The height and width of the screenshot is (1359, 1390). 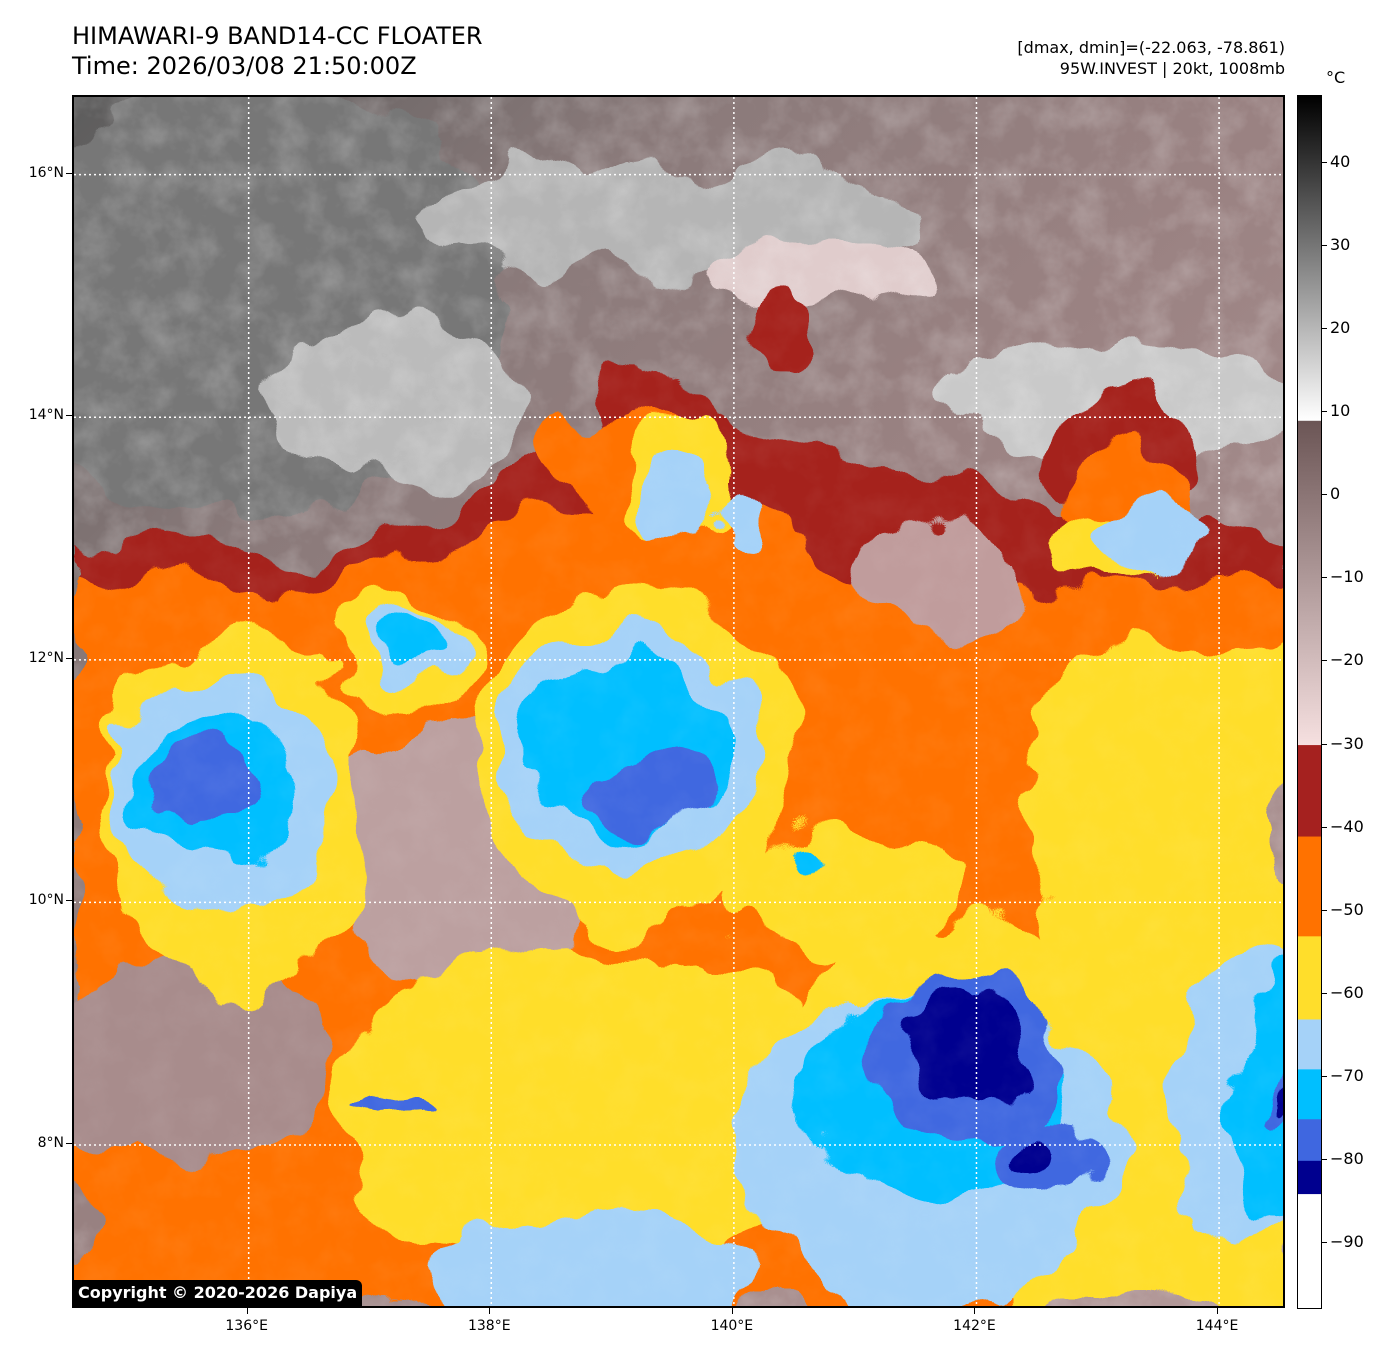 What do you see at coordinates (974, 1326) in the screenshot?
I see `lon-label: 142°E` at bounding box center [974, 1326].